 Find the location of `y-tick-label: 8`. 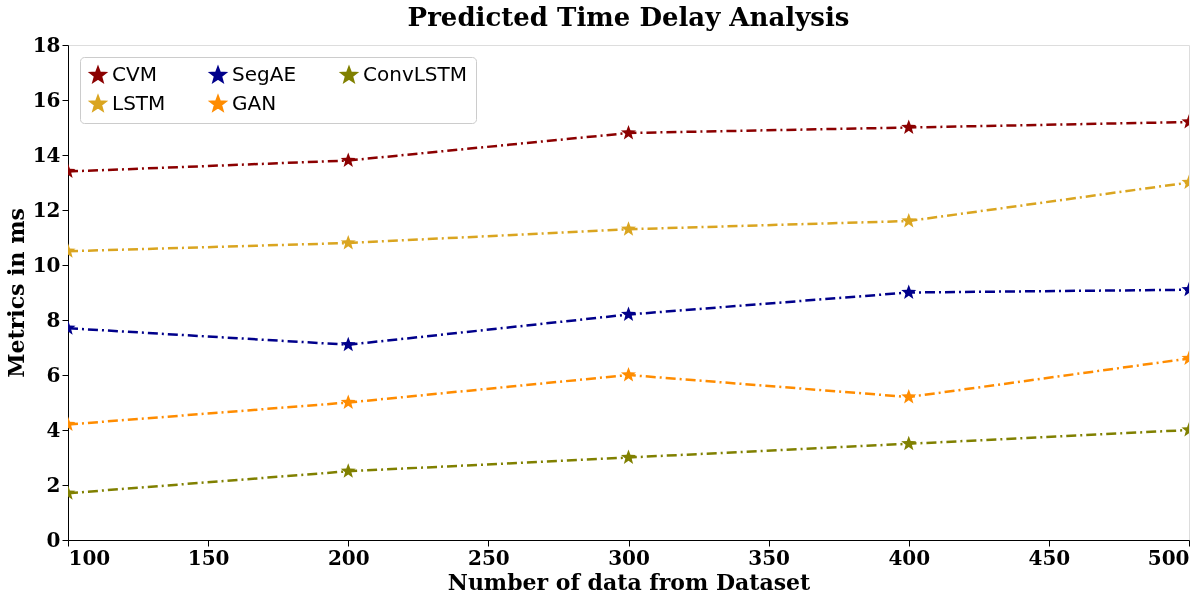

y-tick-label: 8 is located at coordinates (53, 319).